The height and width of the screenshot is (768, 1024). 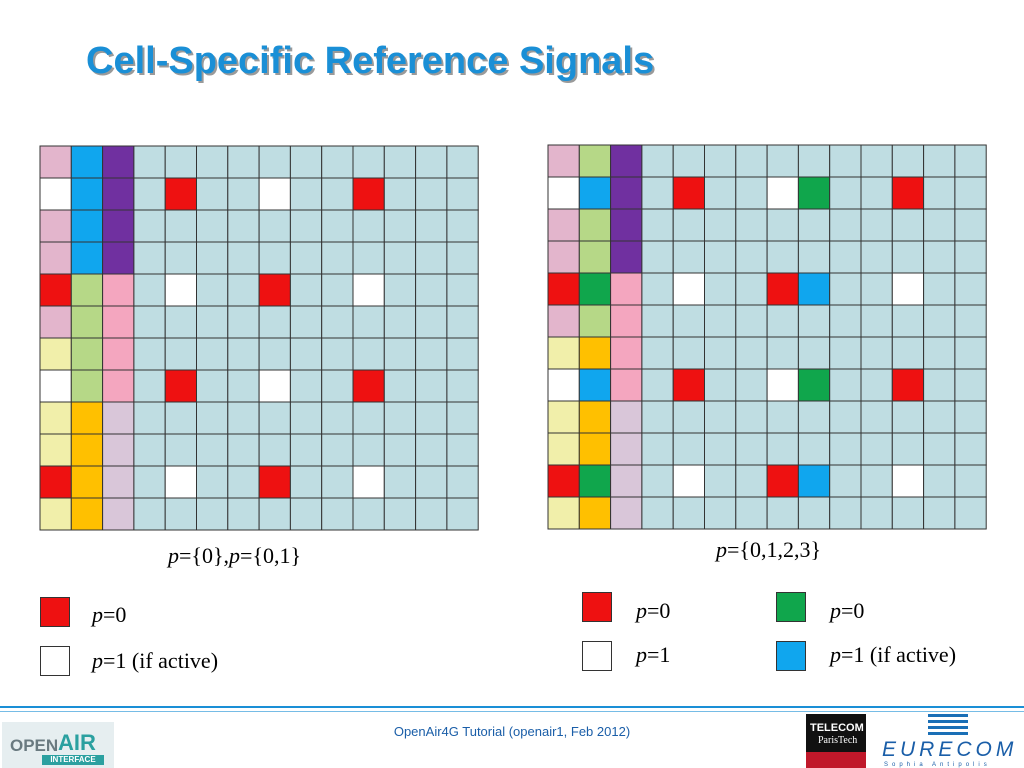 What do you see at coordinates (87, 450) in the screenshot?
I see `resource-element-orange` at bounding box center [87, 450].